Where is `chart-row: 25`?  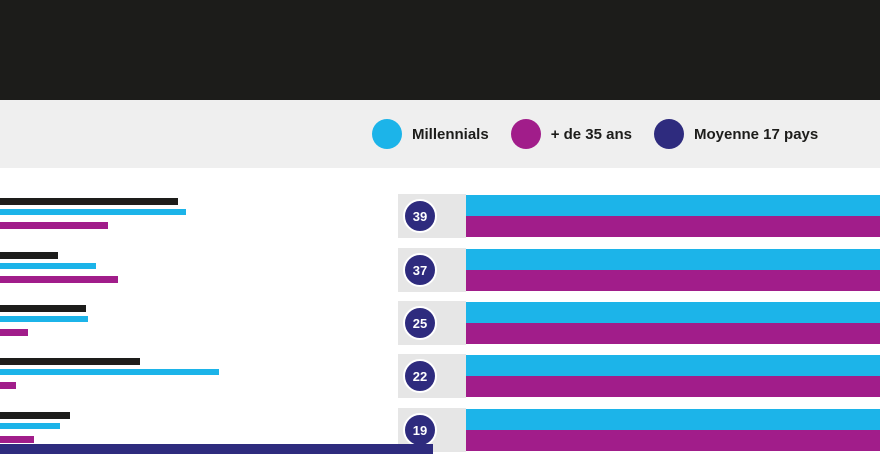 chart-row: 25 is located at coordinates (440, 323).